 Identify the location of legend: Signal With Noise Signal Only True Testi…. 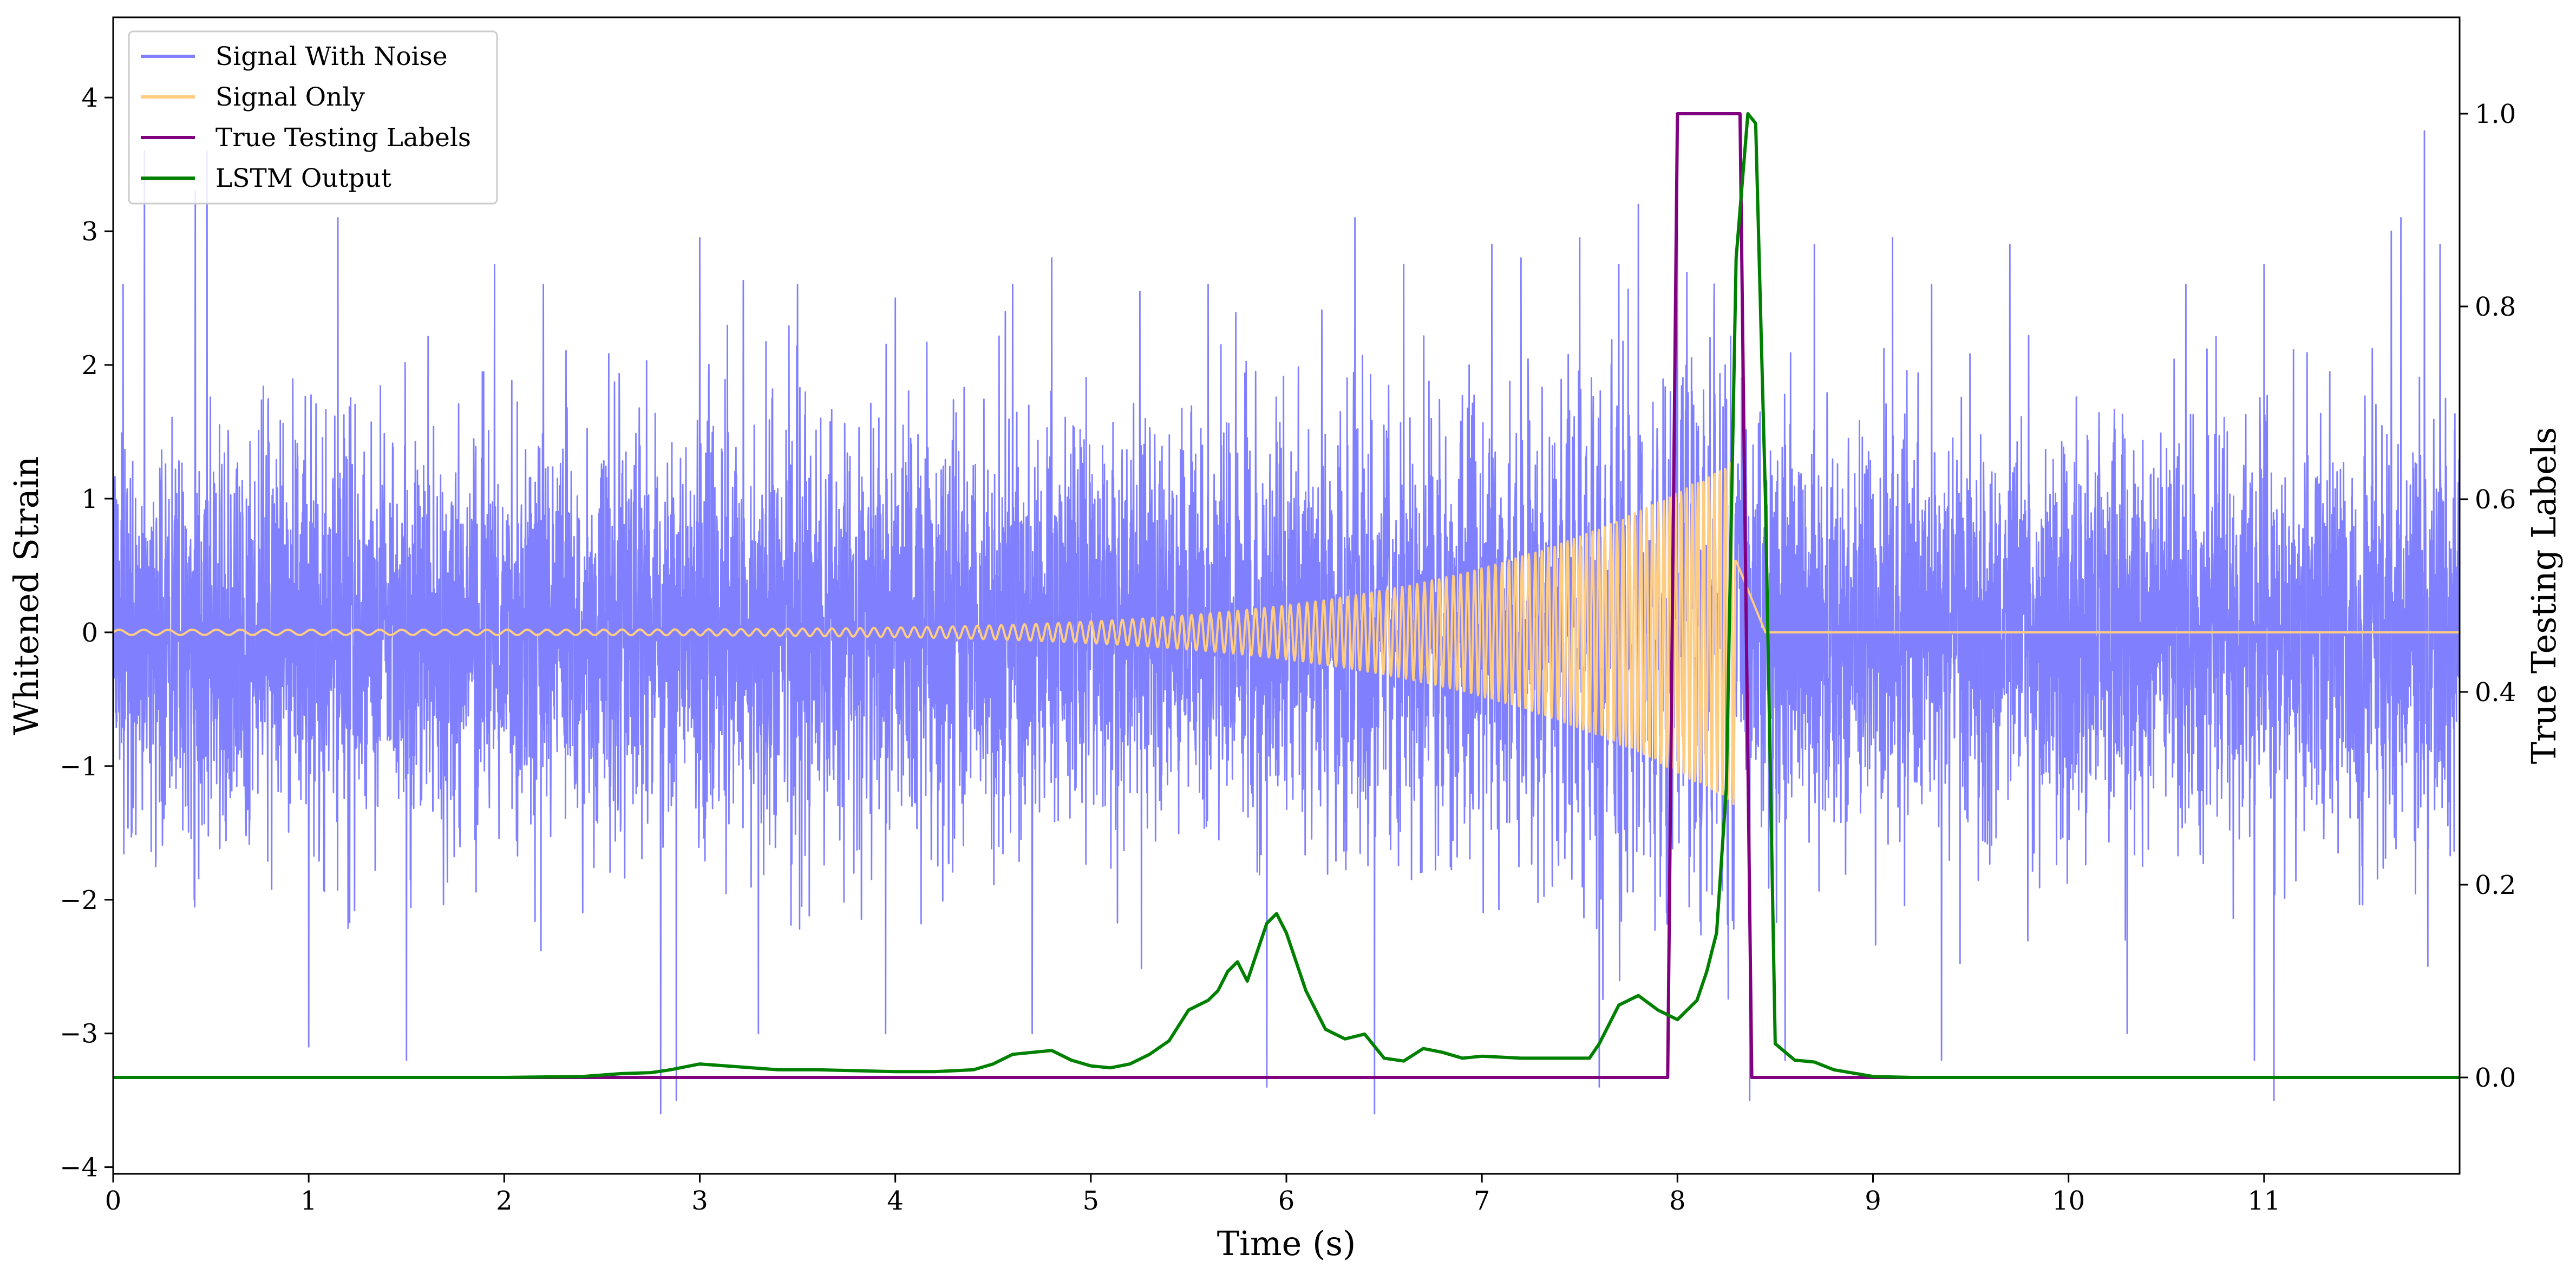
(313, 117).